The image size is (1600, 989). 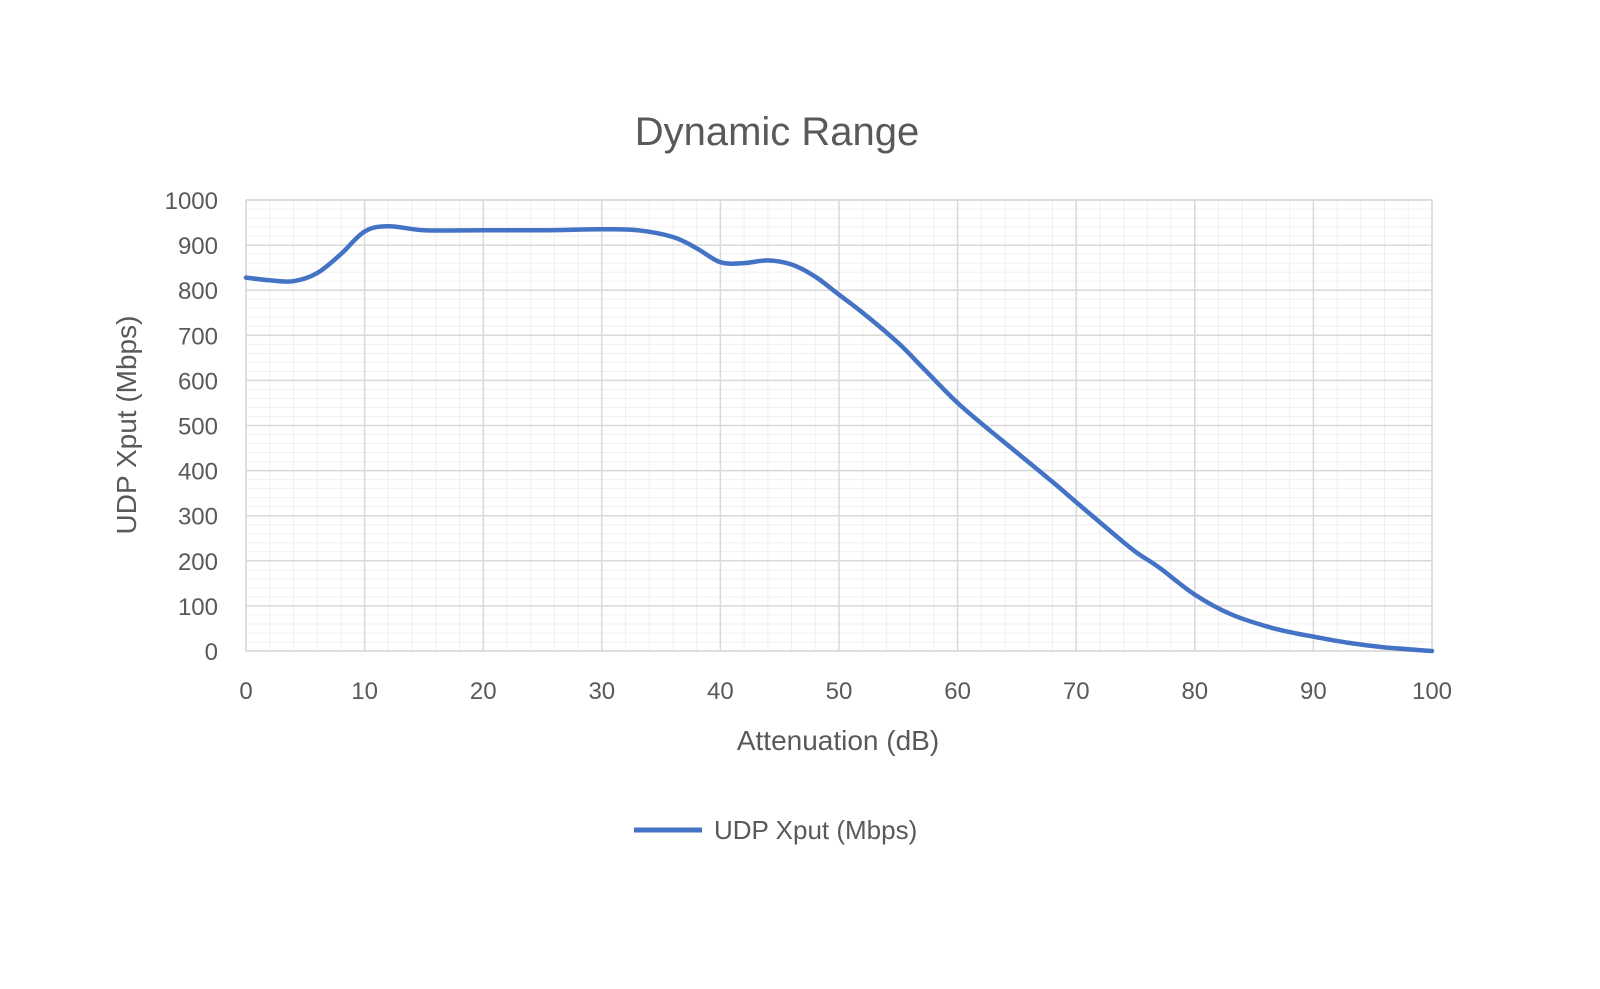 I want to click on x-tick-label: 10, so click(x=364, y=691).